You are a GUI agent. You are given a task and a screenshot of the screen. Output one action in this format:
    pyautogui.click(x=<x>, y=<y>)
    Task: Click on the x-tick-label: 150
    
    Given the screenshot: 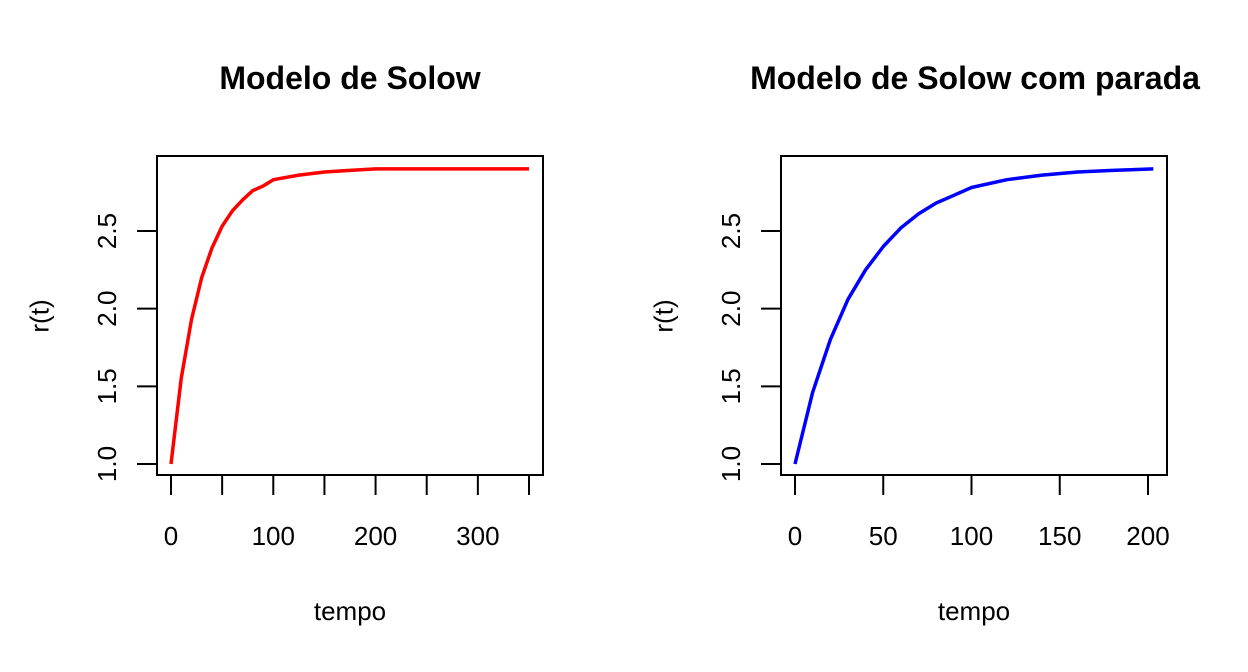 What is the action you would take?
    pyautogui.click(x=1059, y=536)
    